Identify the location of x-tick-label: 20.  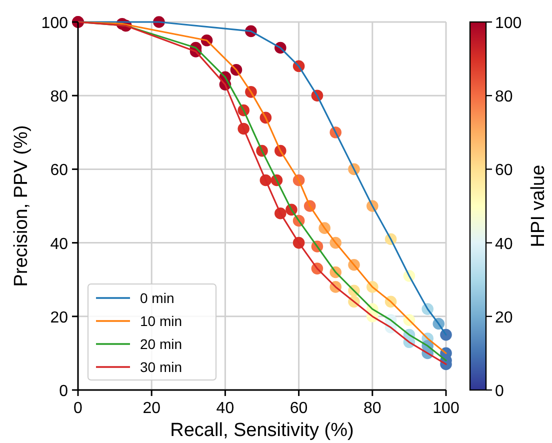
(151, 408).